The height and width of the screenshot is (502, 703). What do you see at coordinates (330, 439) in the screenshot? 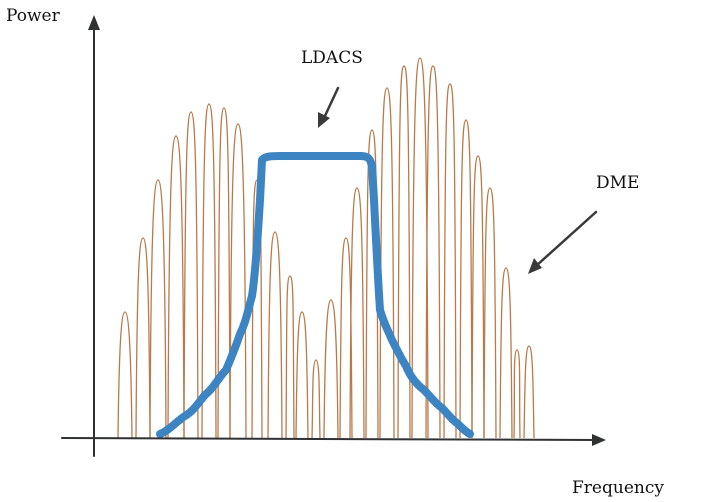
I see `x-axis` at bounding box center [330, 439].